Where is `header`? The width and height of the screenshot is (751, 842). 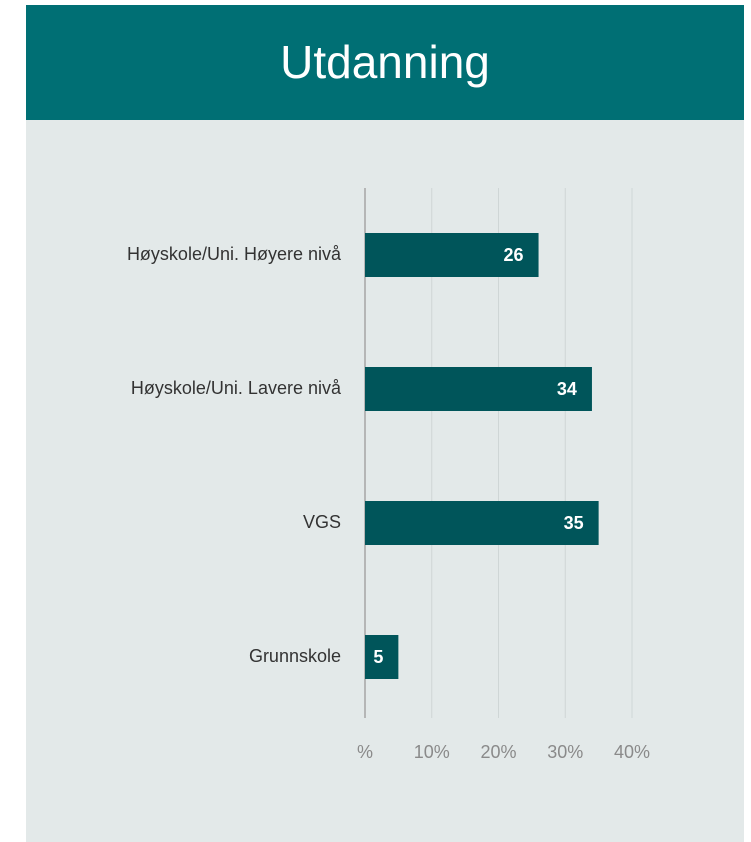 header is located at coordinates (385, 62).